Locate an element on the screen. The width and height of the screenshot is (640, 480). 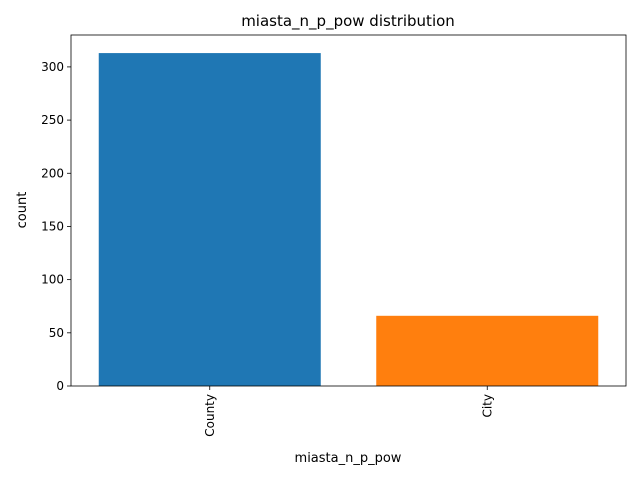
y-tick-label: 100 is located at coordinates (52, 280).